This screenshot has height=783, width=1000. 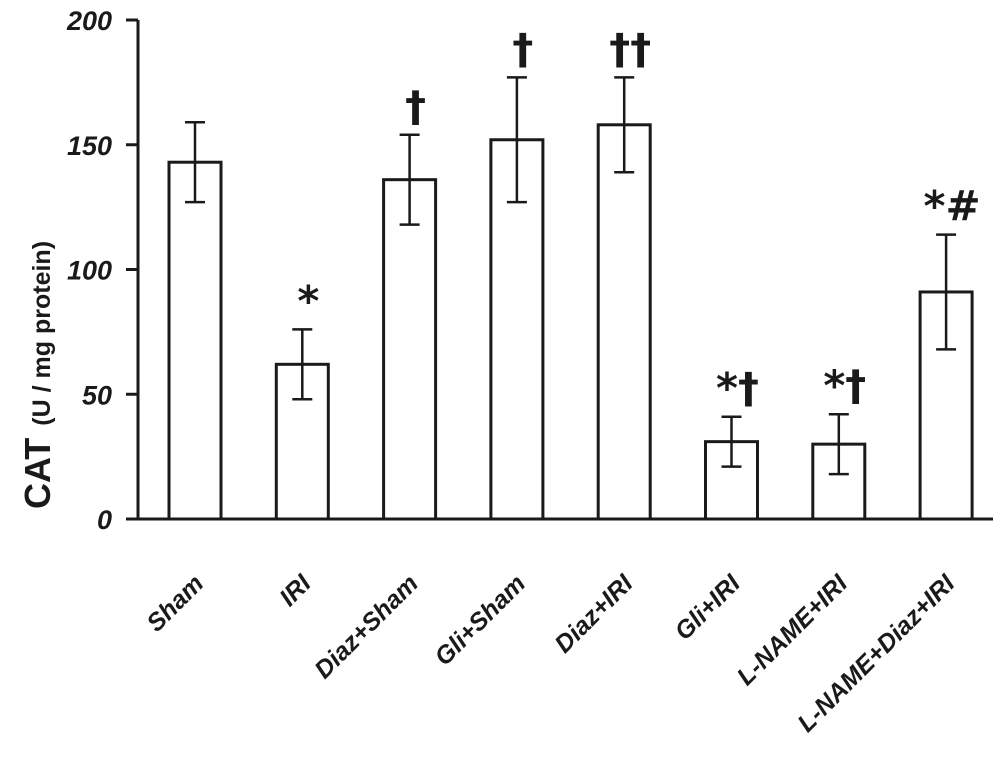 What do you see at coordinates (89, 146) in the screenshot?
I see `y-tick-label-150: 150` at bounding box center [89, 146].